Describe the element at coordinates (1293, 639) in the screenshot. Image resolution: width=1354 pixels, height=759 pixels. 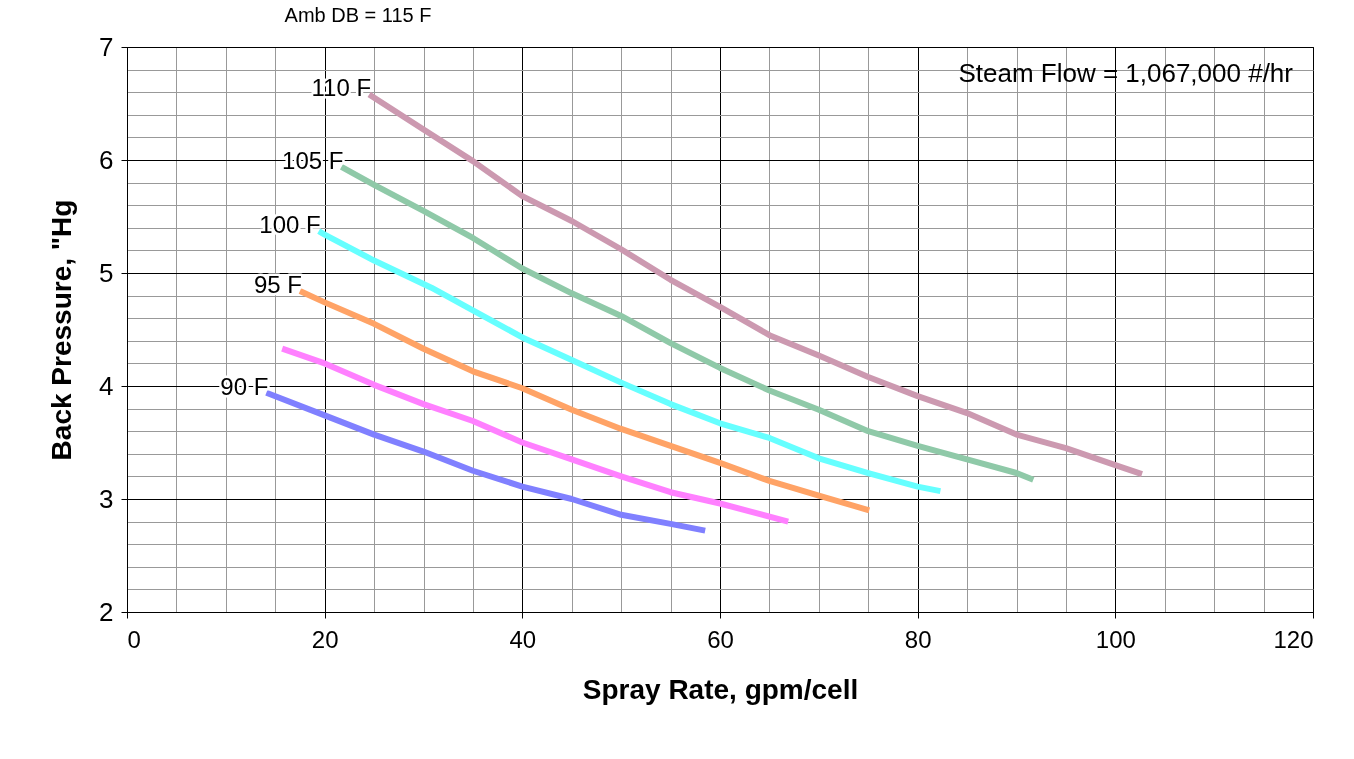
I see `x-tick-label: 120` at that location.